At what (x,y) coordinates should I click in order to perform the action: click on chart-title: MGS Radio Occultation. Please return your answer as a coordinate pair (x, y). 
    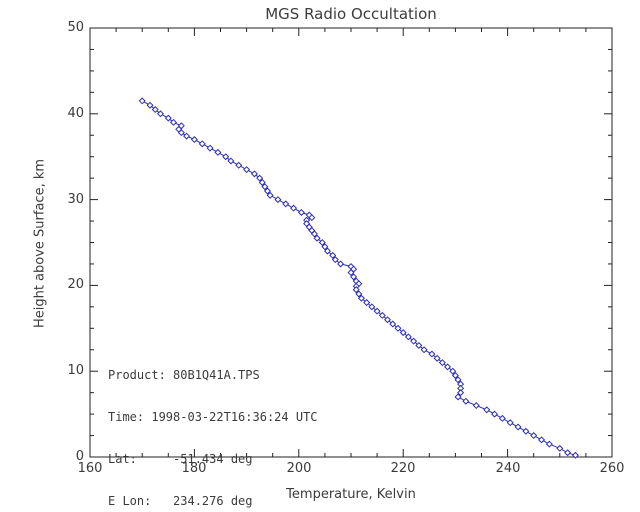
    Looking at the image, I should click on (351, 14).